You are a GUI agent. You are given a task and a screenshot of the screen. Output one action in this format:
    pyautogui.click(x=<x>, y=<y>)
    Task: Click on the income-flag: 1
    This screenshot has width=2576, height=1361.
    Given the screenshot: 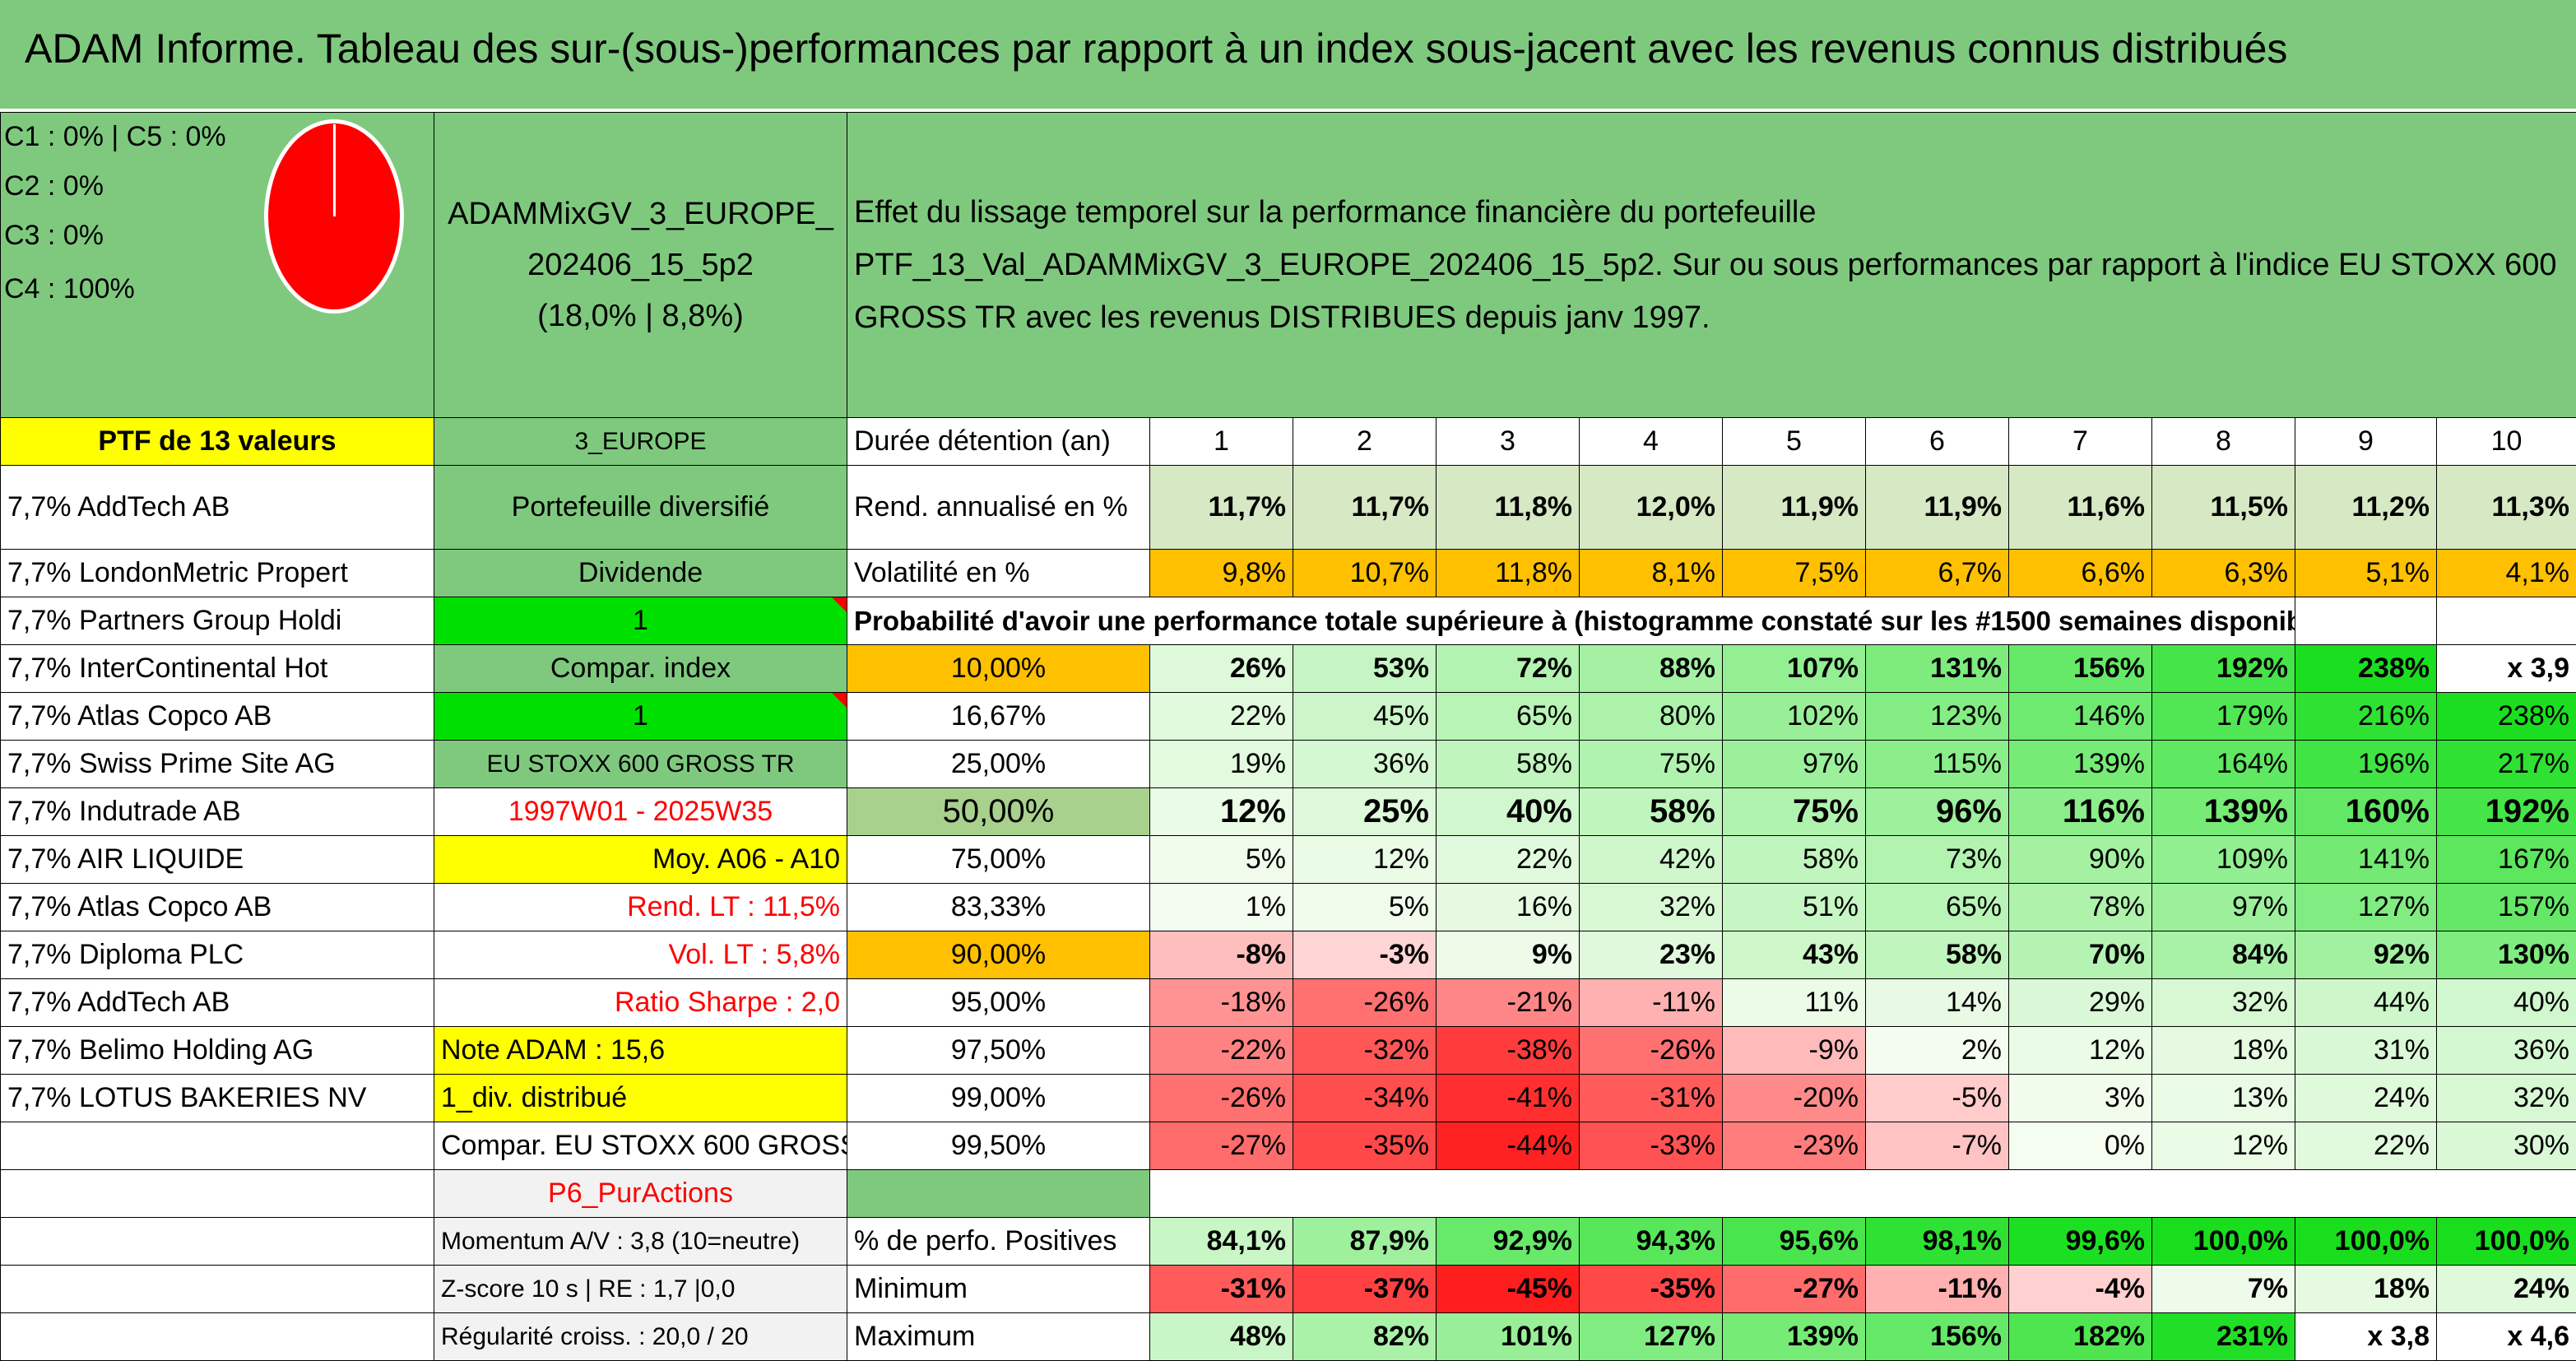 What is the action you would take?
    pyautogui.click(x=640, y=621)
    